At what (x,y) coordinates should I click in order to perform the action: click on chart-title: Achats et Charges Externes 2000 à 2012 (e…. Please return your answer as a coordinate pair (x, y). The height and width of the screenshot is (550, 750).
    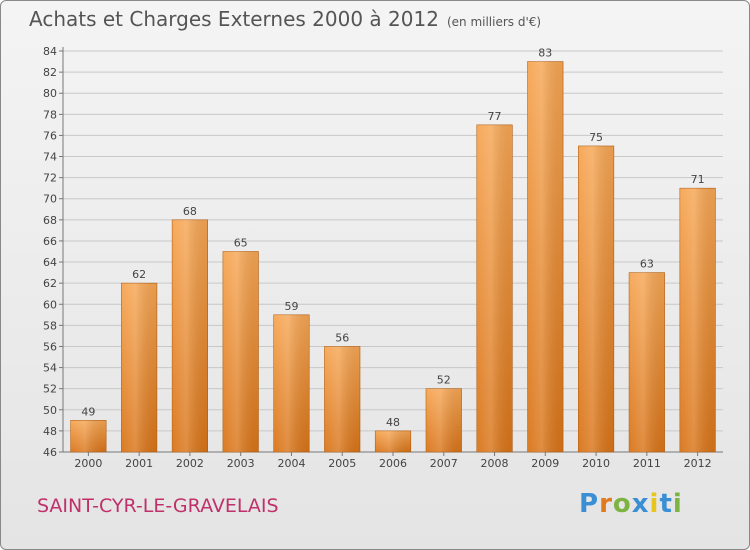
    Looking at the image, I should click on (285, 19).